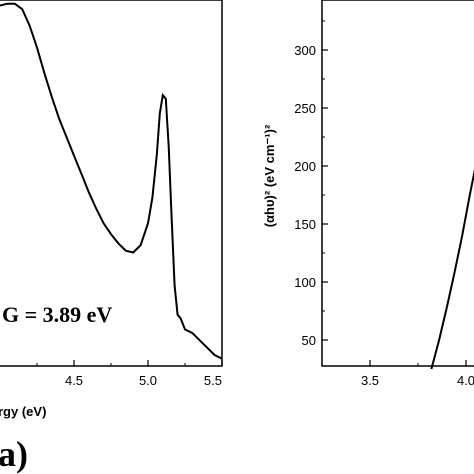 This screenshot has height=474, width=474. I want to click on left-annotation: G = 3.89 eV, so click(57, 314).